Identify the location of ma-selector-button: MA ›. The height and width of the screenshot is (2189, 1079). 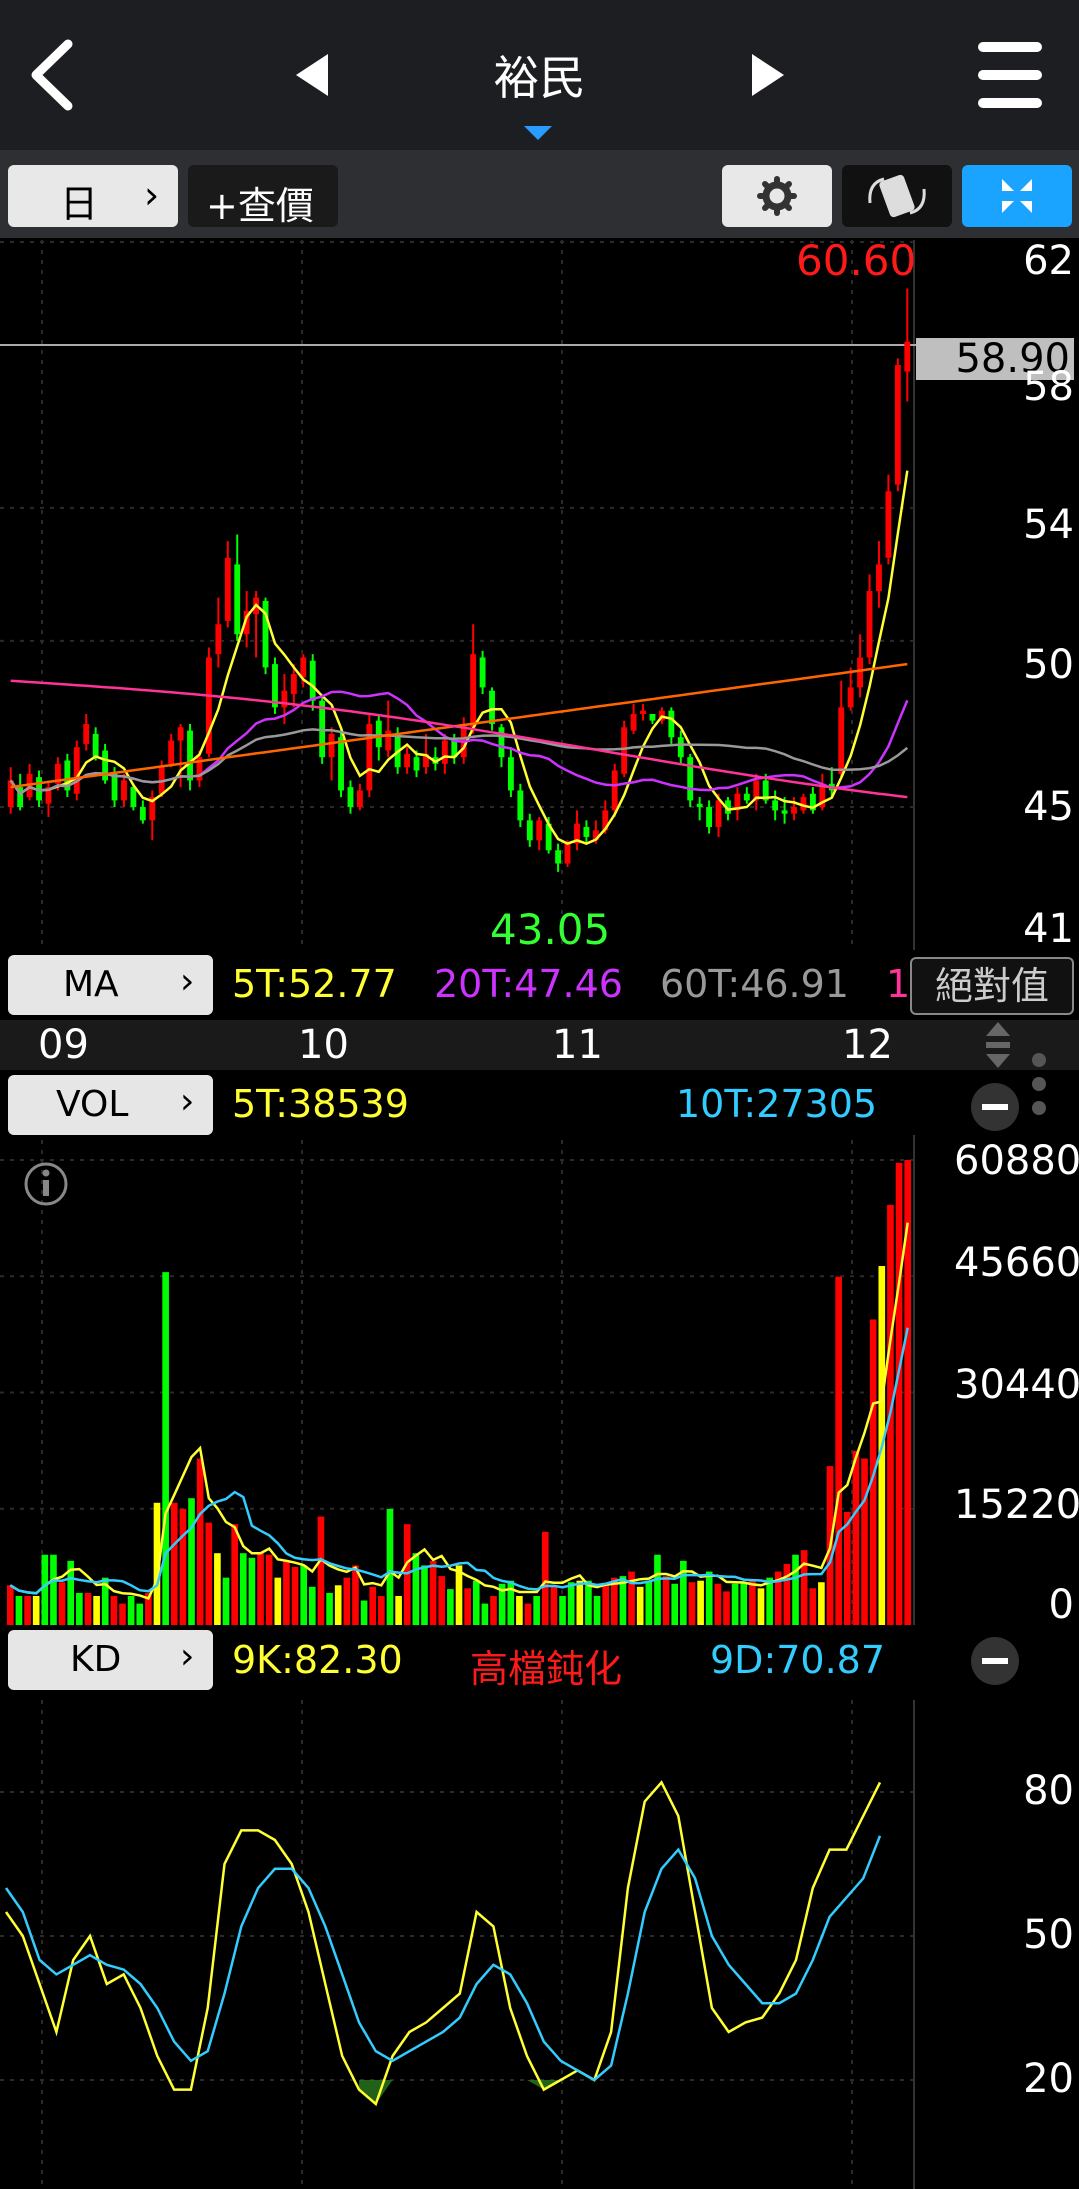
(110, 985).